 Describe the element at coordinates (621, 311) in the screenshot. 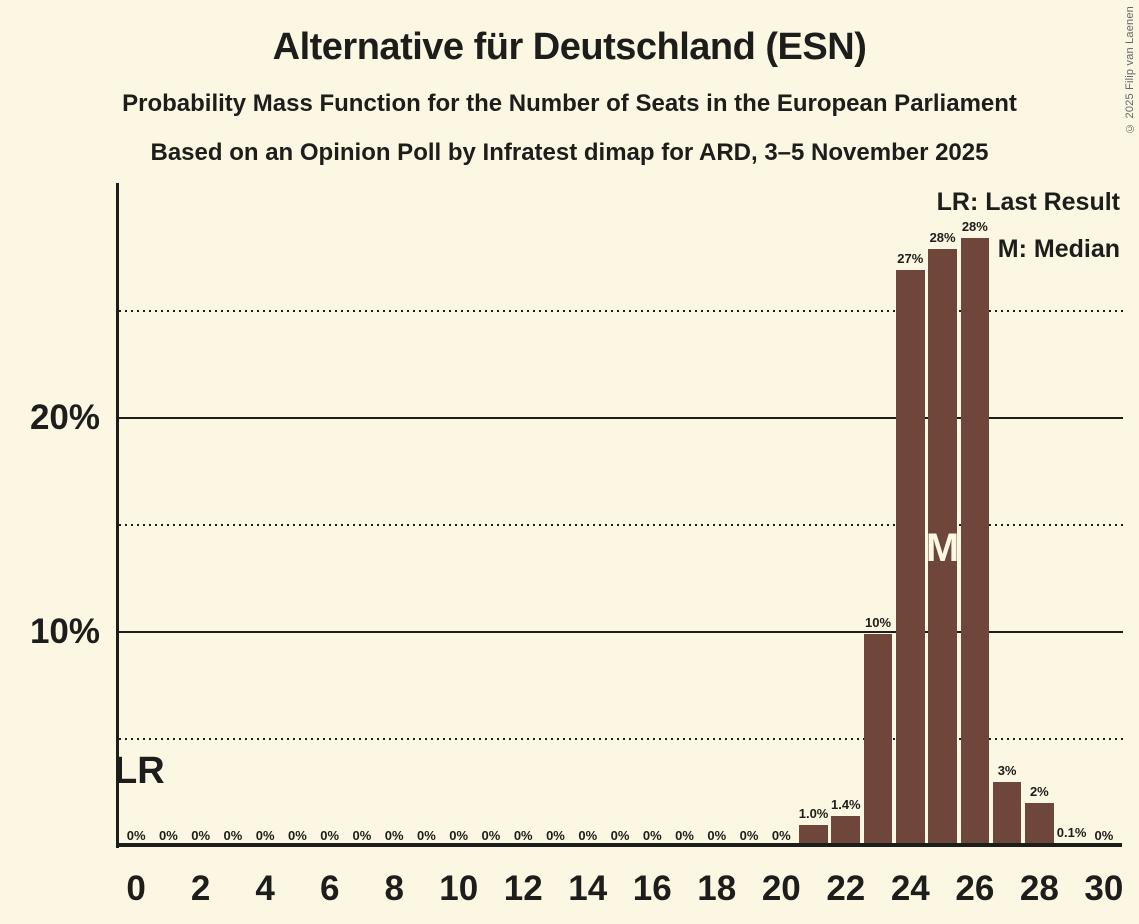

I see `gridline-dotted-25pct` at that location.